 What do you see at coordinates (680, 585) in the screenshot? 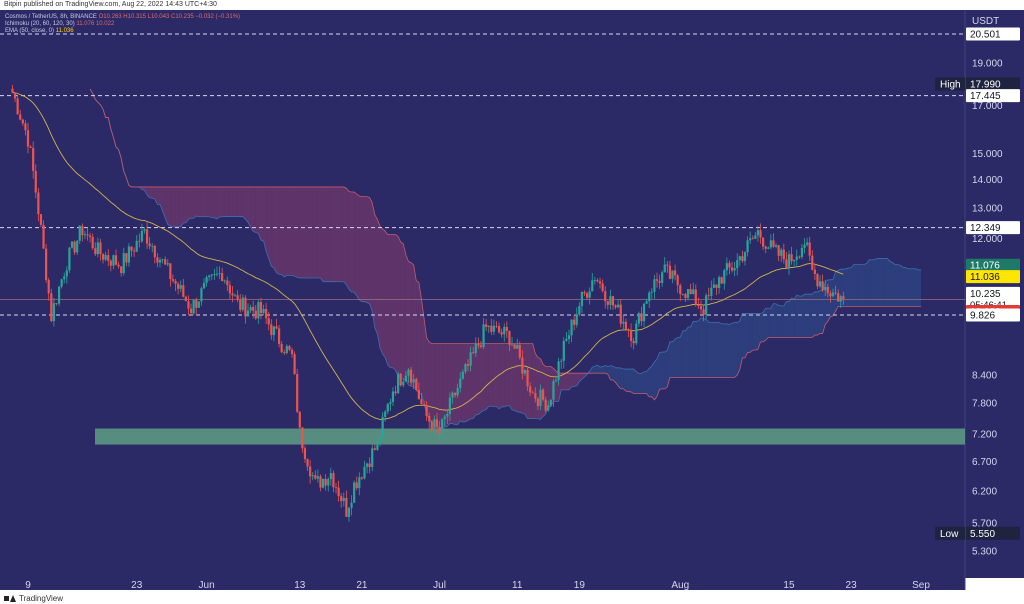
I see `time-tick: Aug` at bounding box center [680, 585].